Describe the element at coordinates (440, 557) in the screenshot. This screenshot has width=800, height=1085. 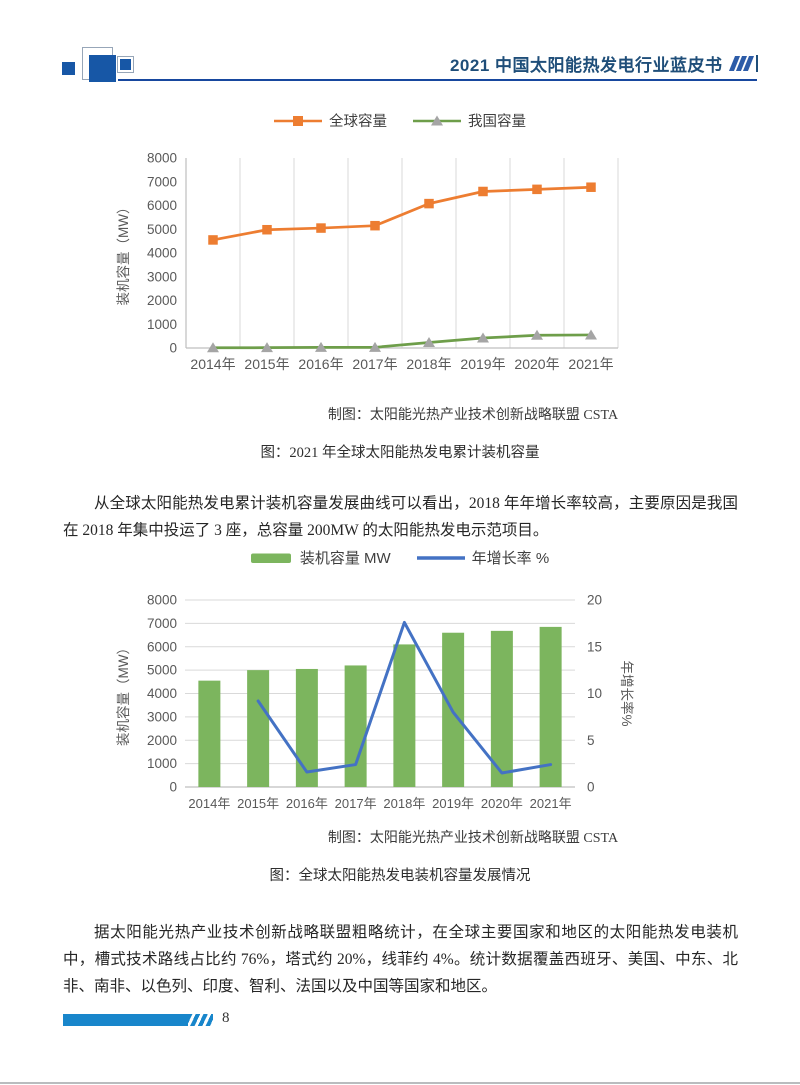
I see `growth-rate-legend-marker` at that location.